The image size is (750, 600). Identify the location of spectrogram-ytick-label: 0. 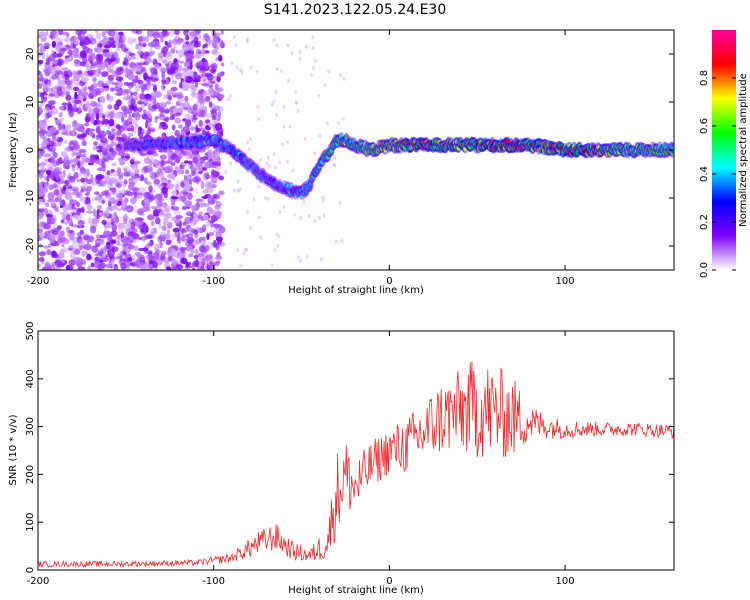
(30, 150).